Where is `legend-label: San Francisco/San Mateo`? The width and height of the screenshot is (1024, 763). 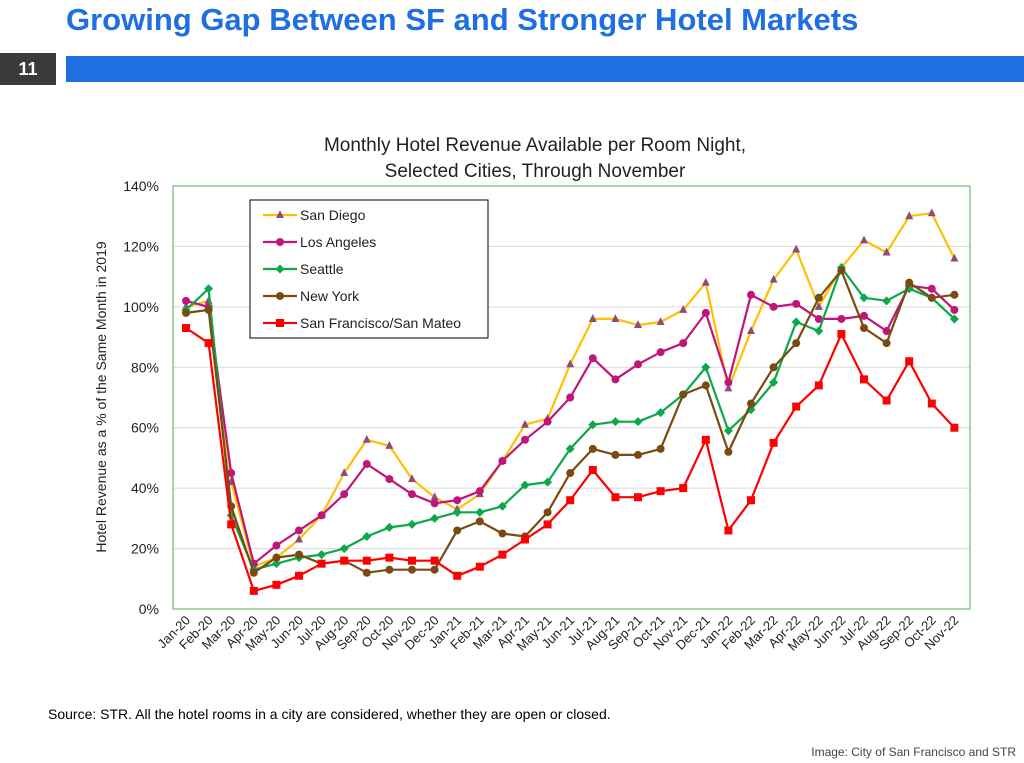
legend-label: San Francisco/San Mateo is located at coordinates (380, 323).